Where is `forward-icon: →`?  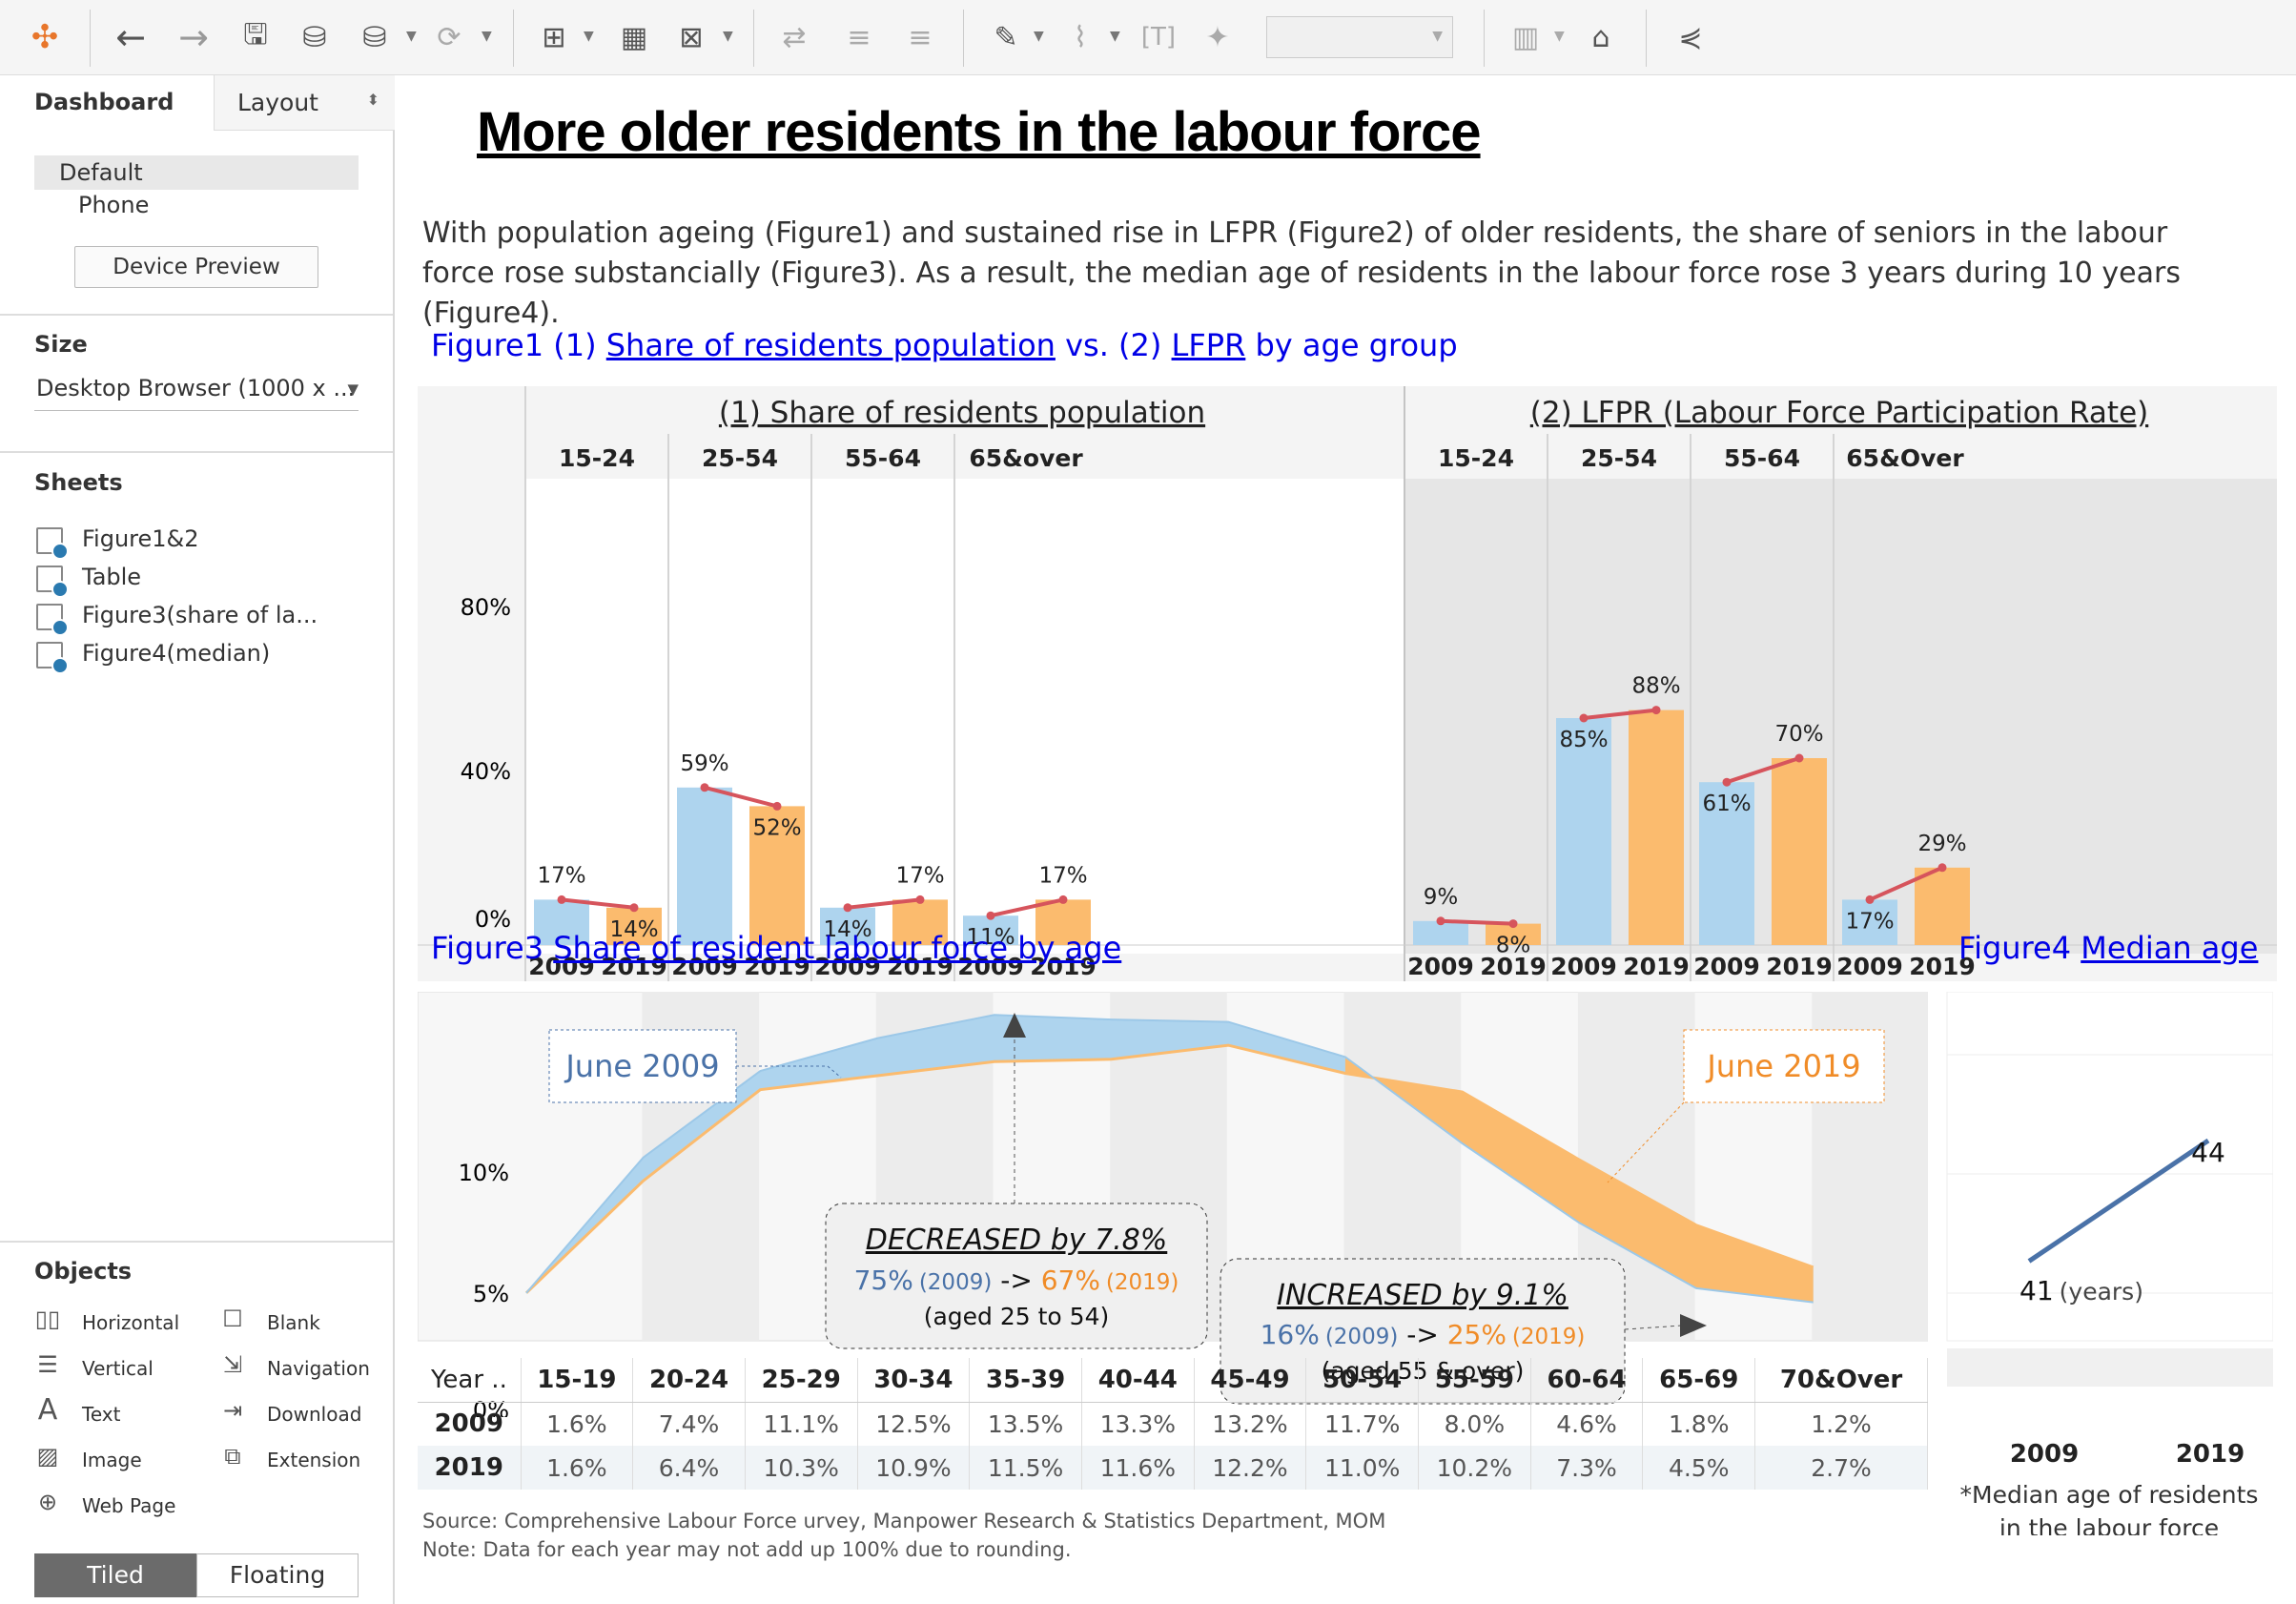
forward-icon: → is located at coordinates (193, 37).